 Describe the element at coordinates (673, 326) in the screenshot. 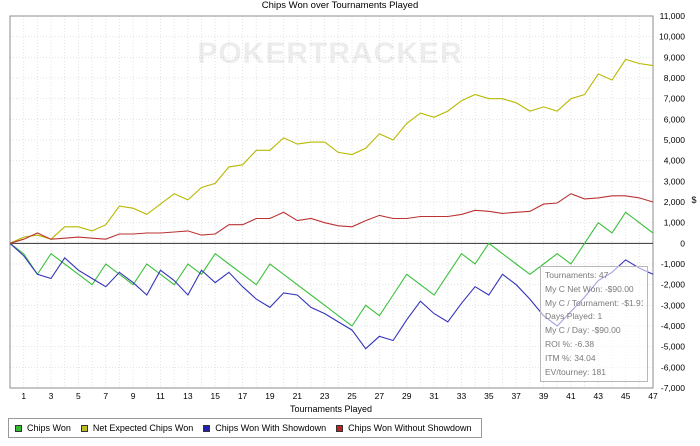

I see `y-tick-label: -4,000` at that location.